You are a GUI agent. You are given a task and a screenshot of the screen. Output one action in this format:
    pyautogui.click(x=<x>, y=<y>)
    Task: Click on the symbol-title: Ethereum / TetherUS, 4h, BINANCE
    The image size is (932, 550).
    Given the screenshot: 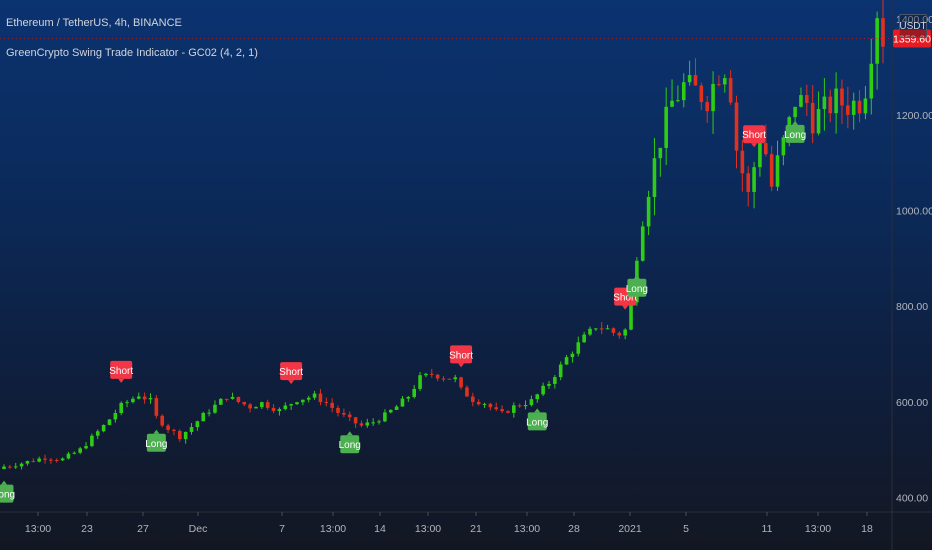 What is the action you would take?
    pyautogui.click(x=94, y=23)
    